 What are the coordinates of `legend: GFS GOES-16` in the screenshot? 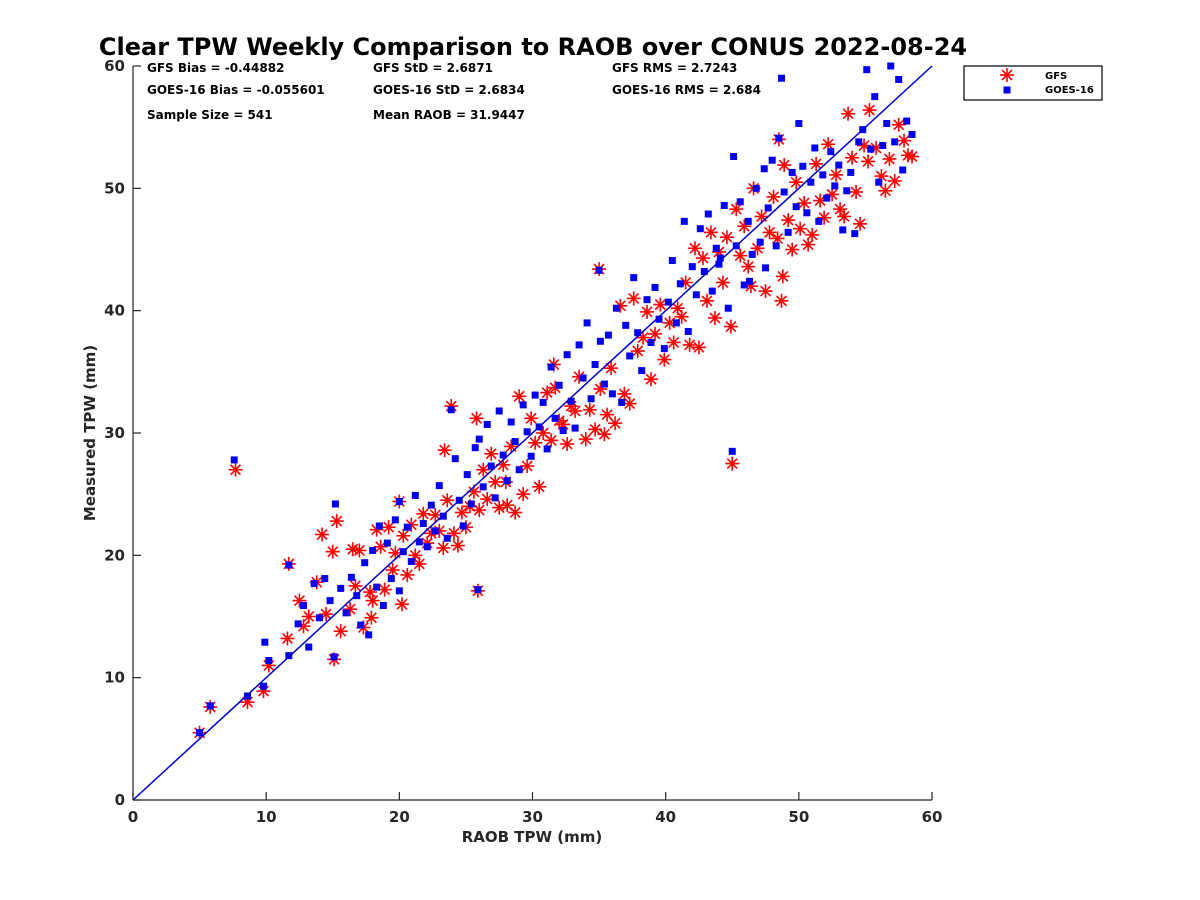 It's located at (1033, 83).